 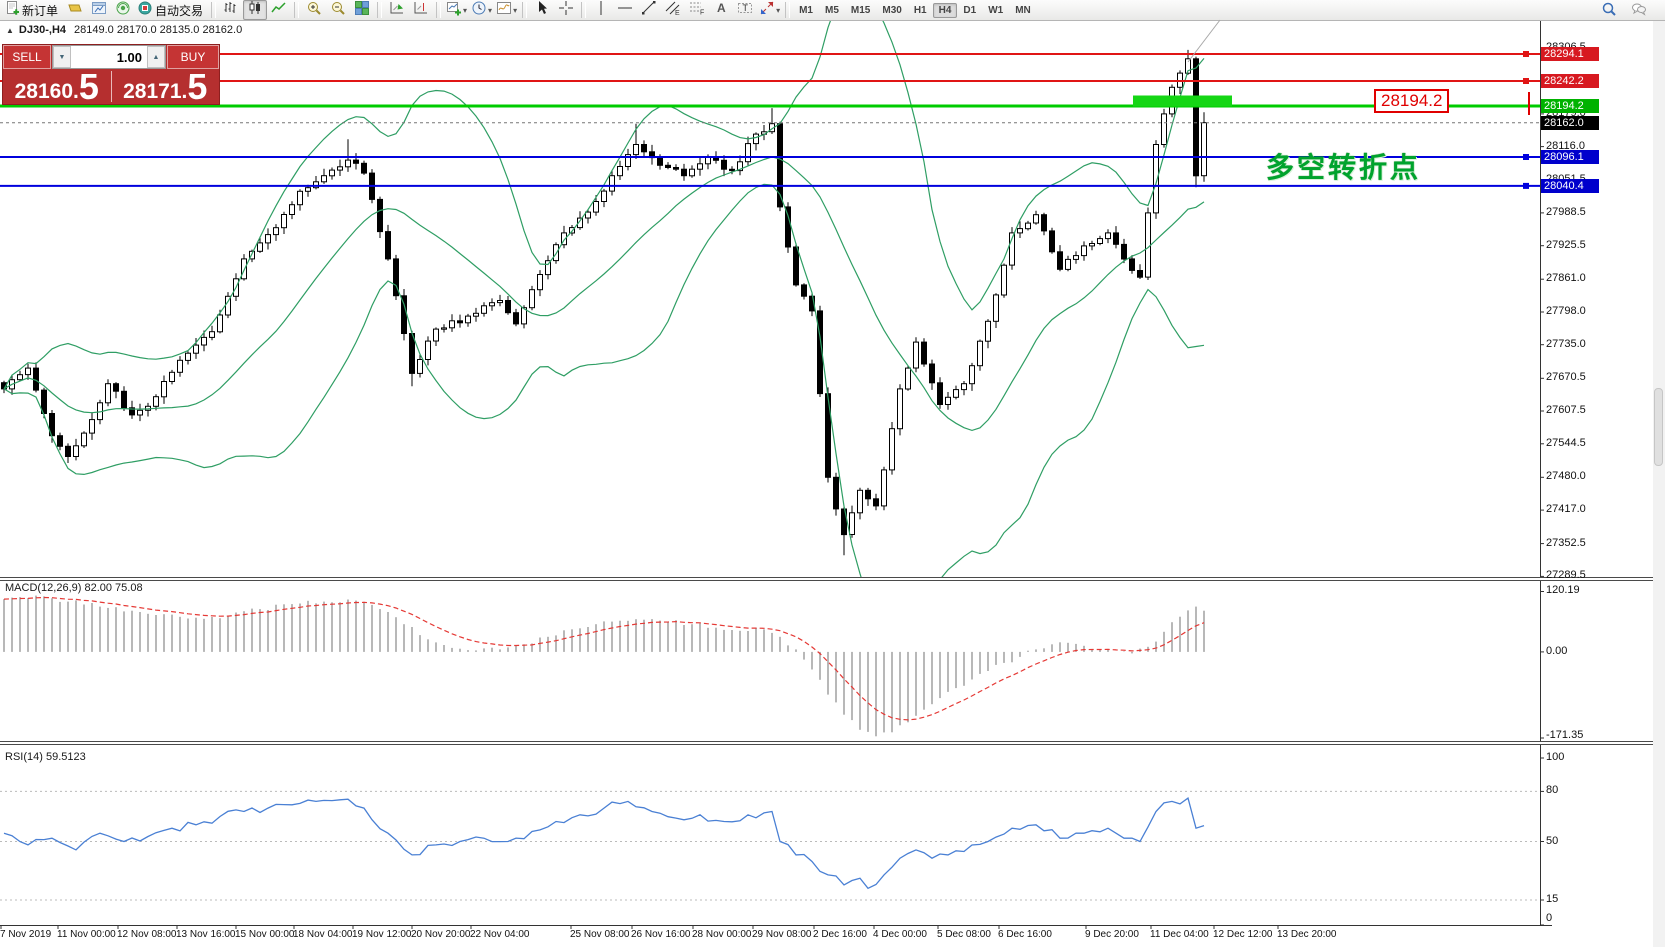 What do you see at coordinates (769, 10) in the screenshot?
I see `arrows-dropdown: ▾` at bounding box center [769, 10].